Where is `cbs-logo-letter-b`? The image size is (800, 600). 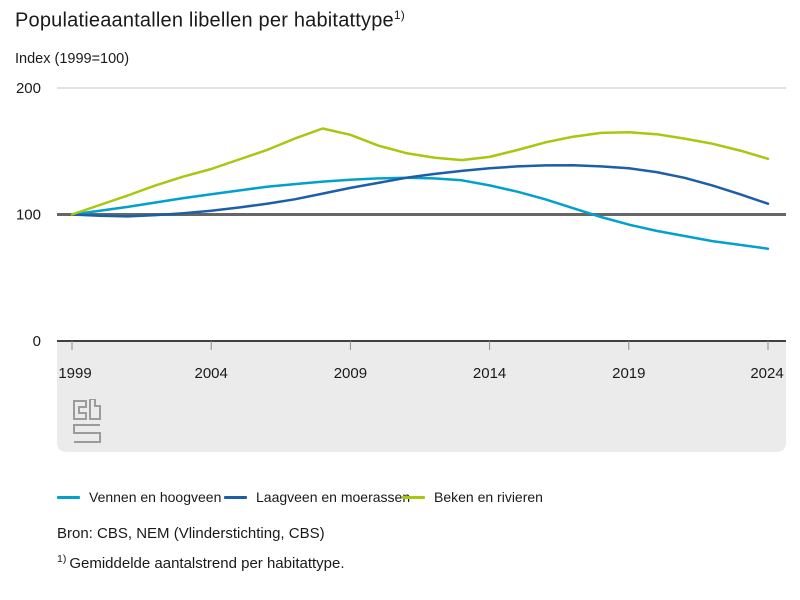
cbs-logo-letter-b is located at coordinates (95, 409).